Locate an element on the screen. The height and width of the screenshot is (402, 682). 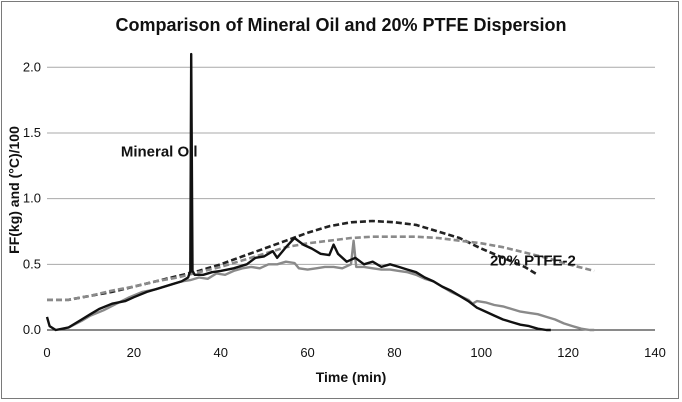
x-axis-ticks: 0 20 40 60 80 100 120 140 is located at coordinates (354, 352).